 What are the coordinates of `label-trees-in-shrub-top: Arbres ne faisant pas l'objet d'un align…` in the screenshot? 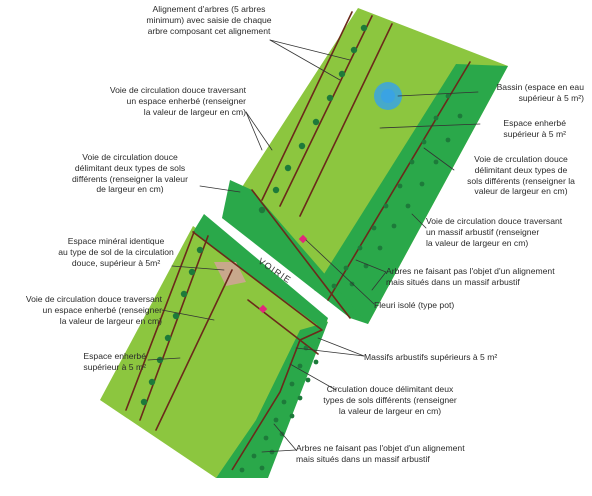 It's located at (470, 276).